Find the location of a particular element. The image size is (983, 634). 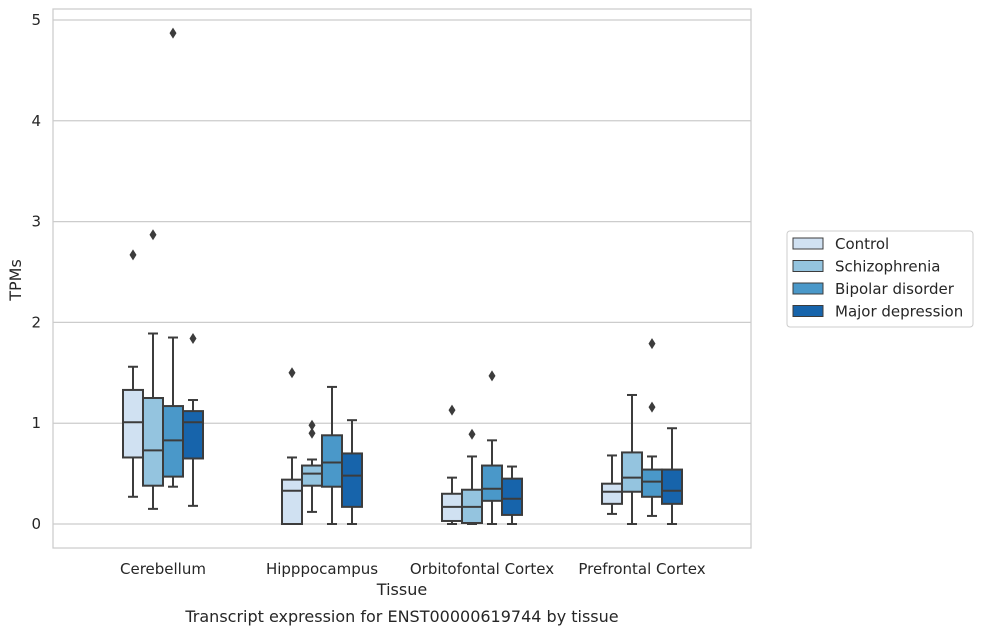

legend-label: Schizophrenia is located at coordinates (887, 267).